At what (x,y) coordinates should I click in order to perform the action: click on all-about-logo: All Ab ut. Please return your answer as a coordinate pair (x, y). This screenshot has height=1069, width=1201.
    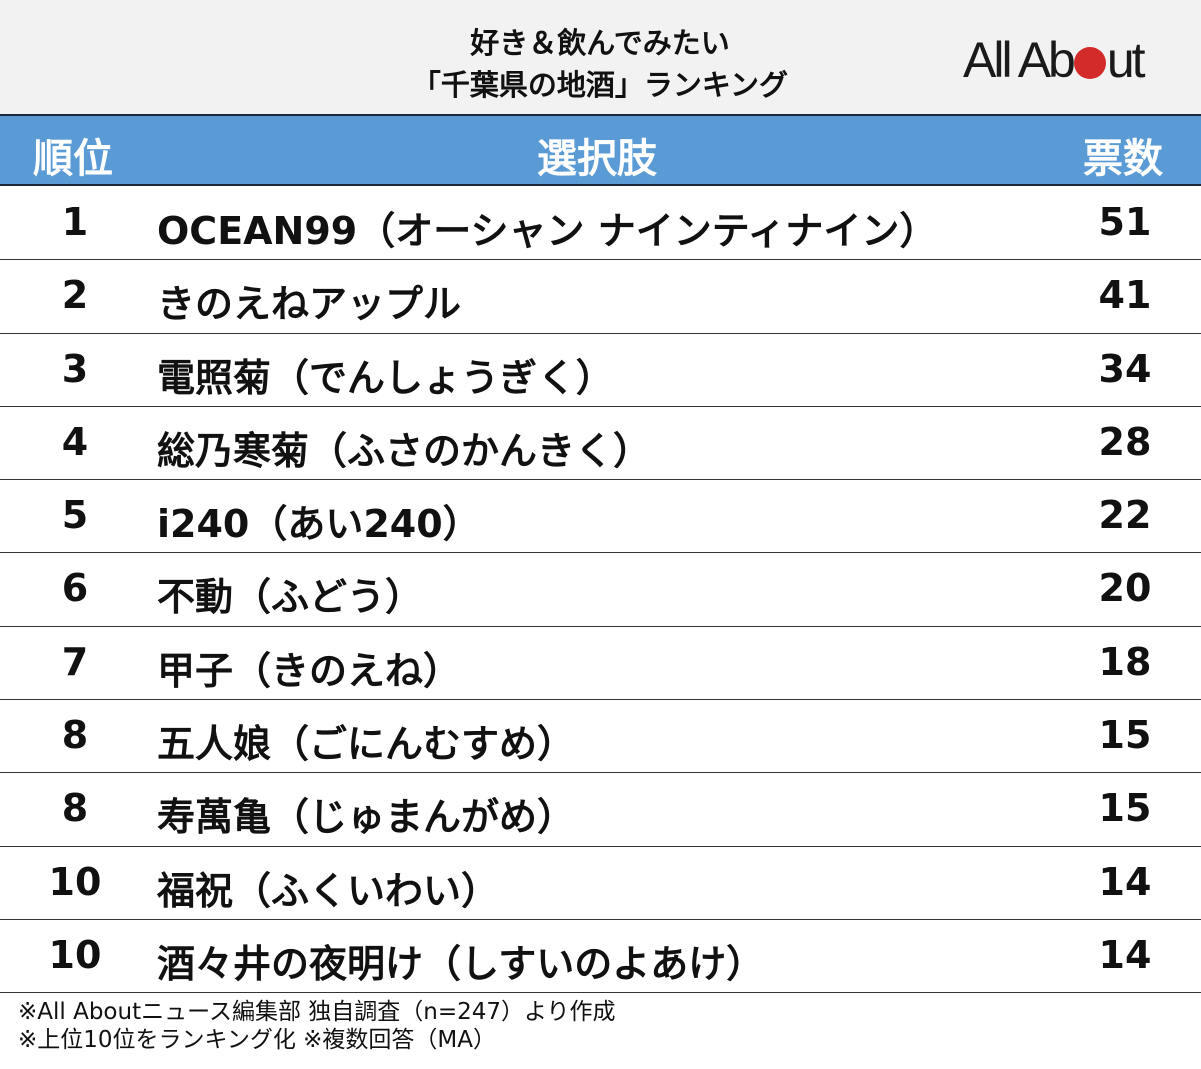
    Looking at the image, I should click on (1054, 60).